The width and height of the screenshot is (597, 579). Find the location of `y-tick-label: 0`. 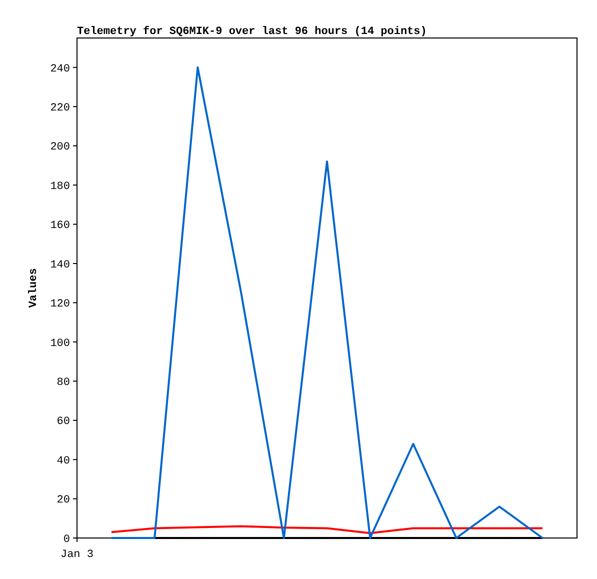

y-tick-label: 0 is located at coordinates (66, 540).